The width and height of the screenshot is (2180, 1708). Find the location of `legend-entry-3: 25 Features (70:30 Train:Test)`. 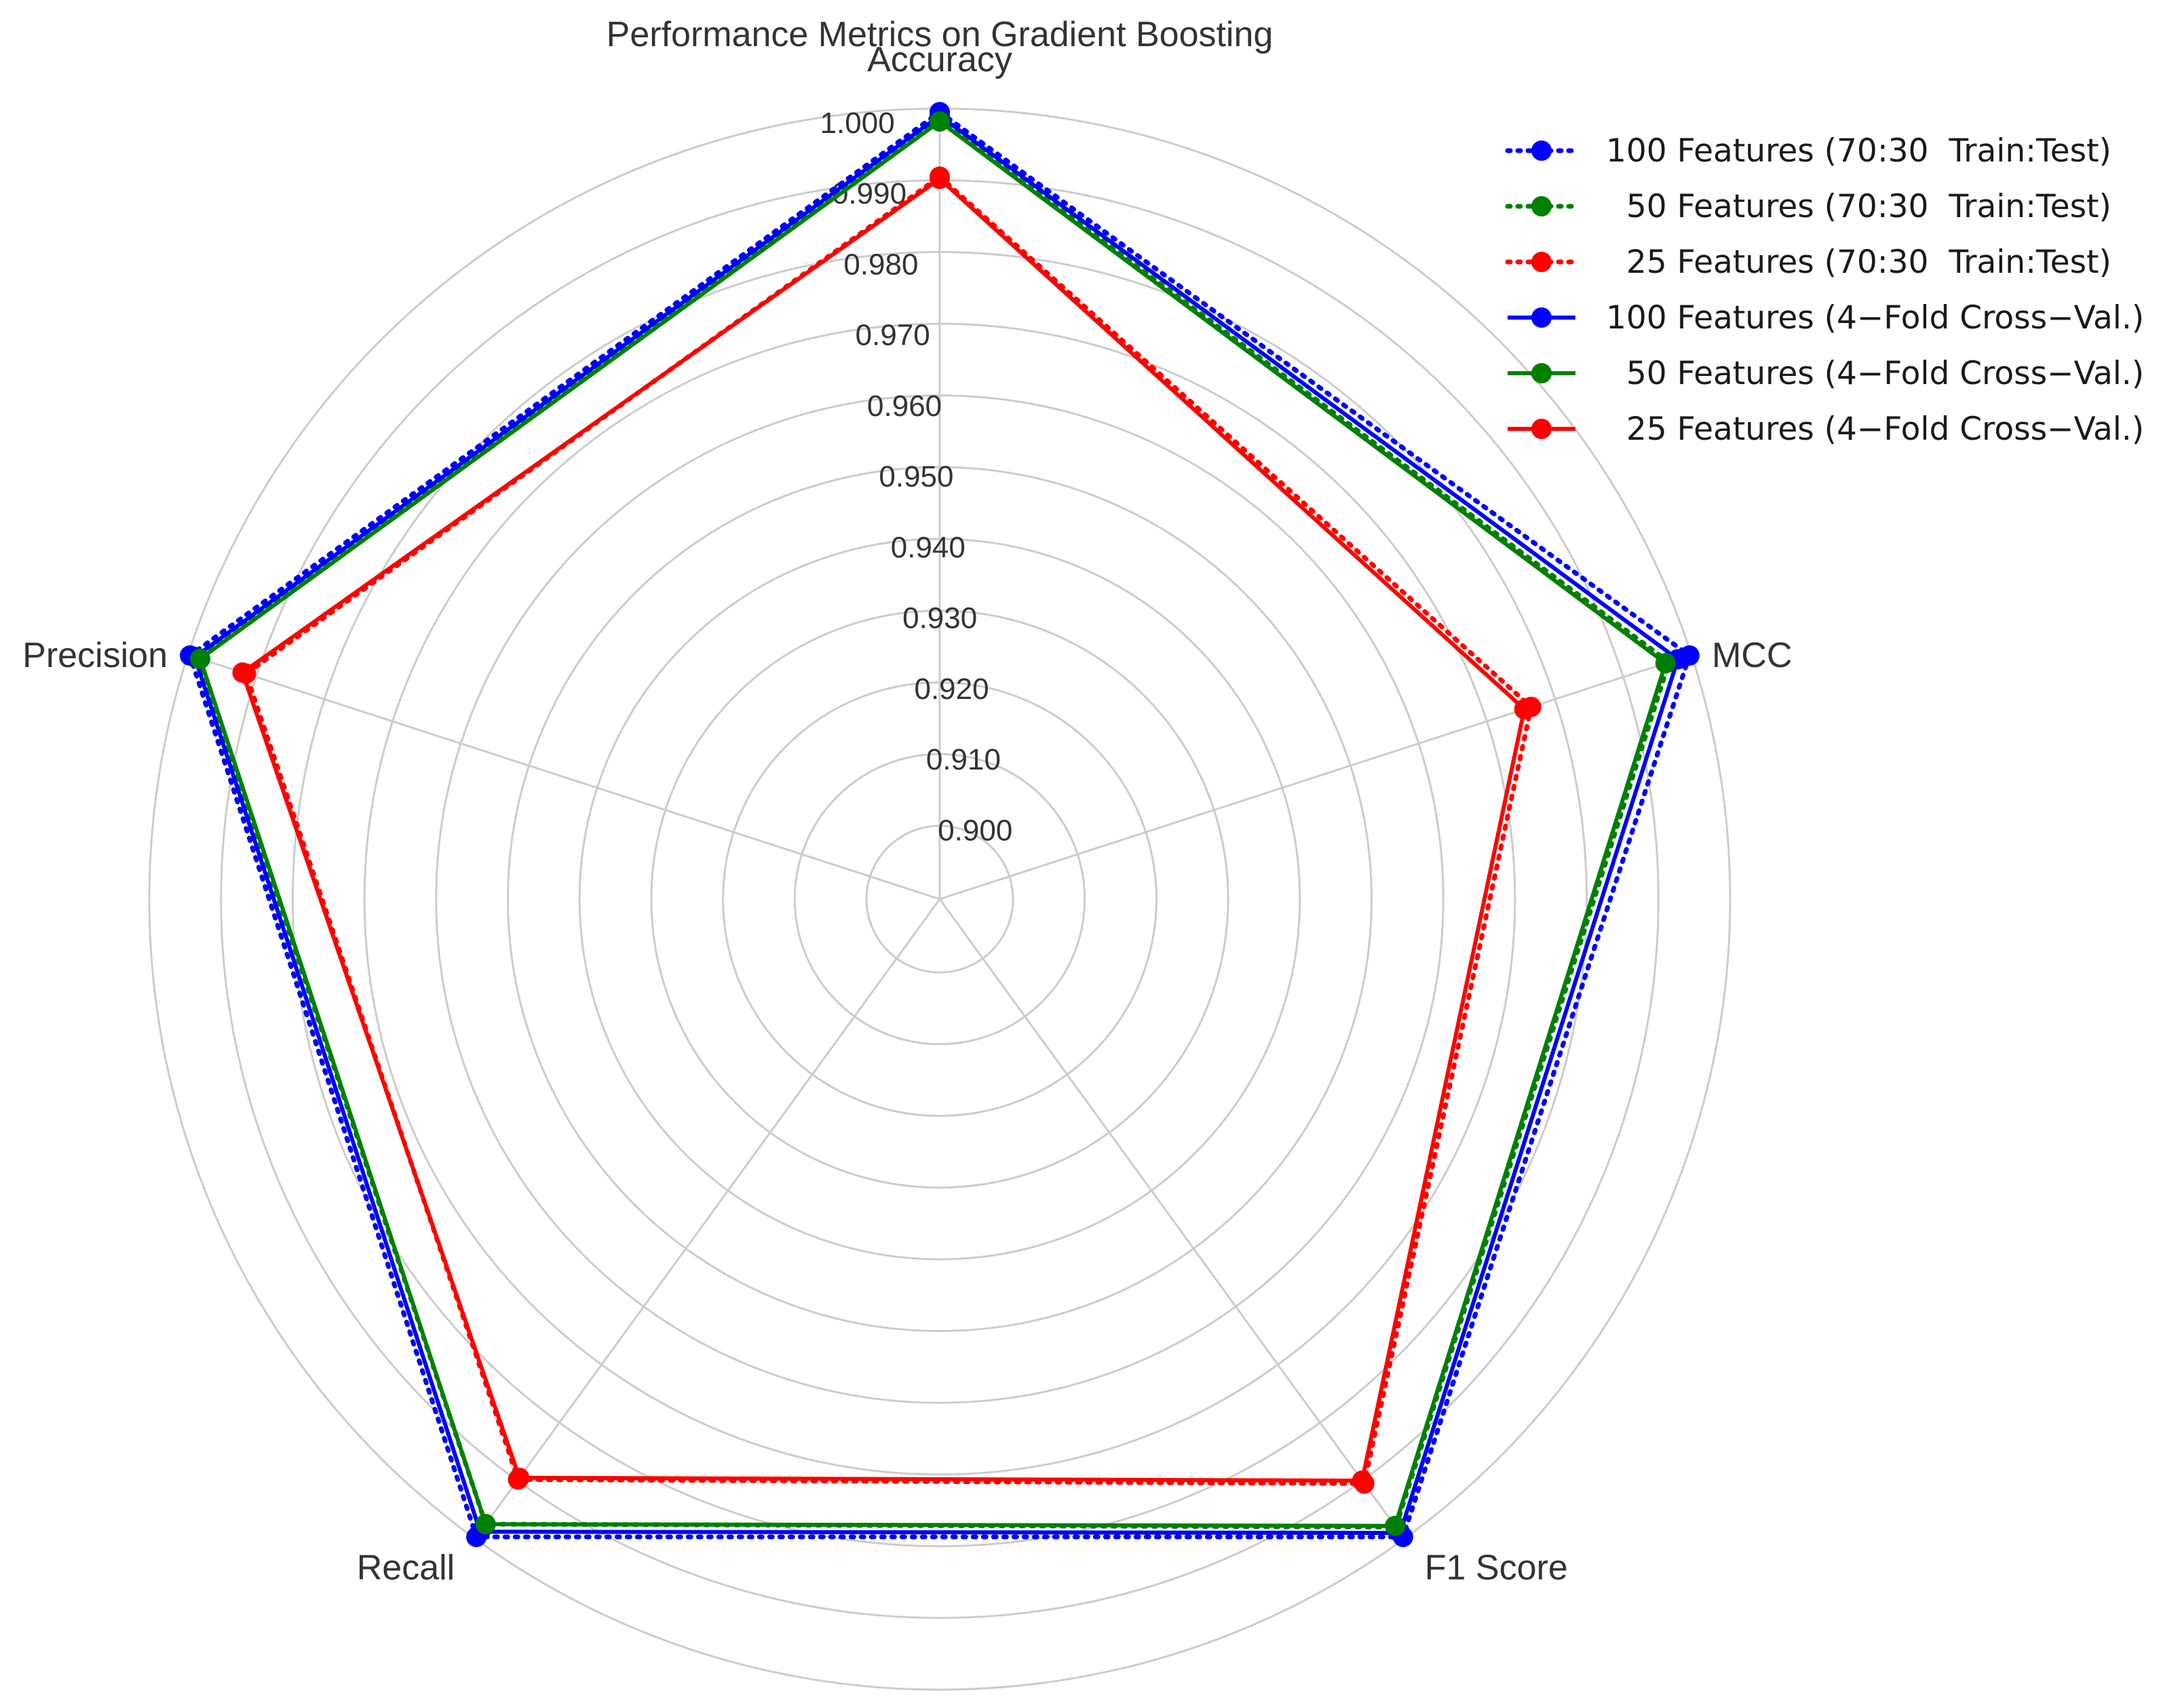

legend-entry-3: 25 Features (70:30 Train:Test) is located at coordinates (1858, 262).